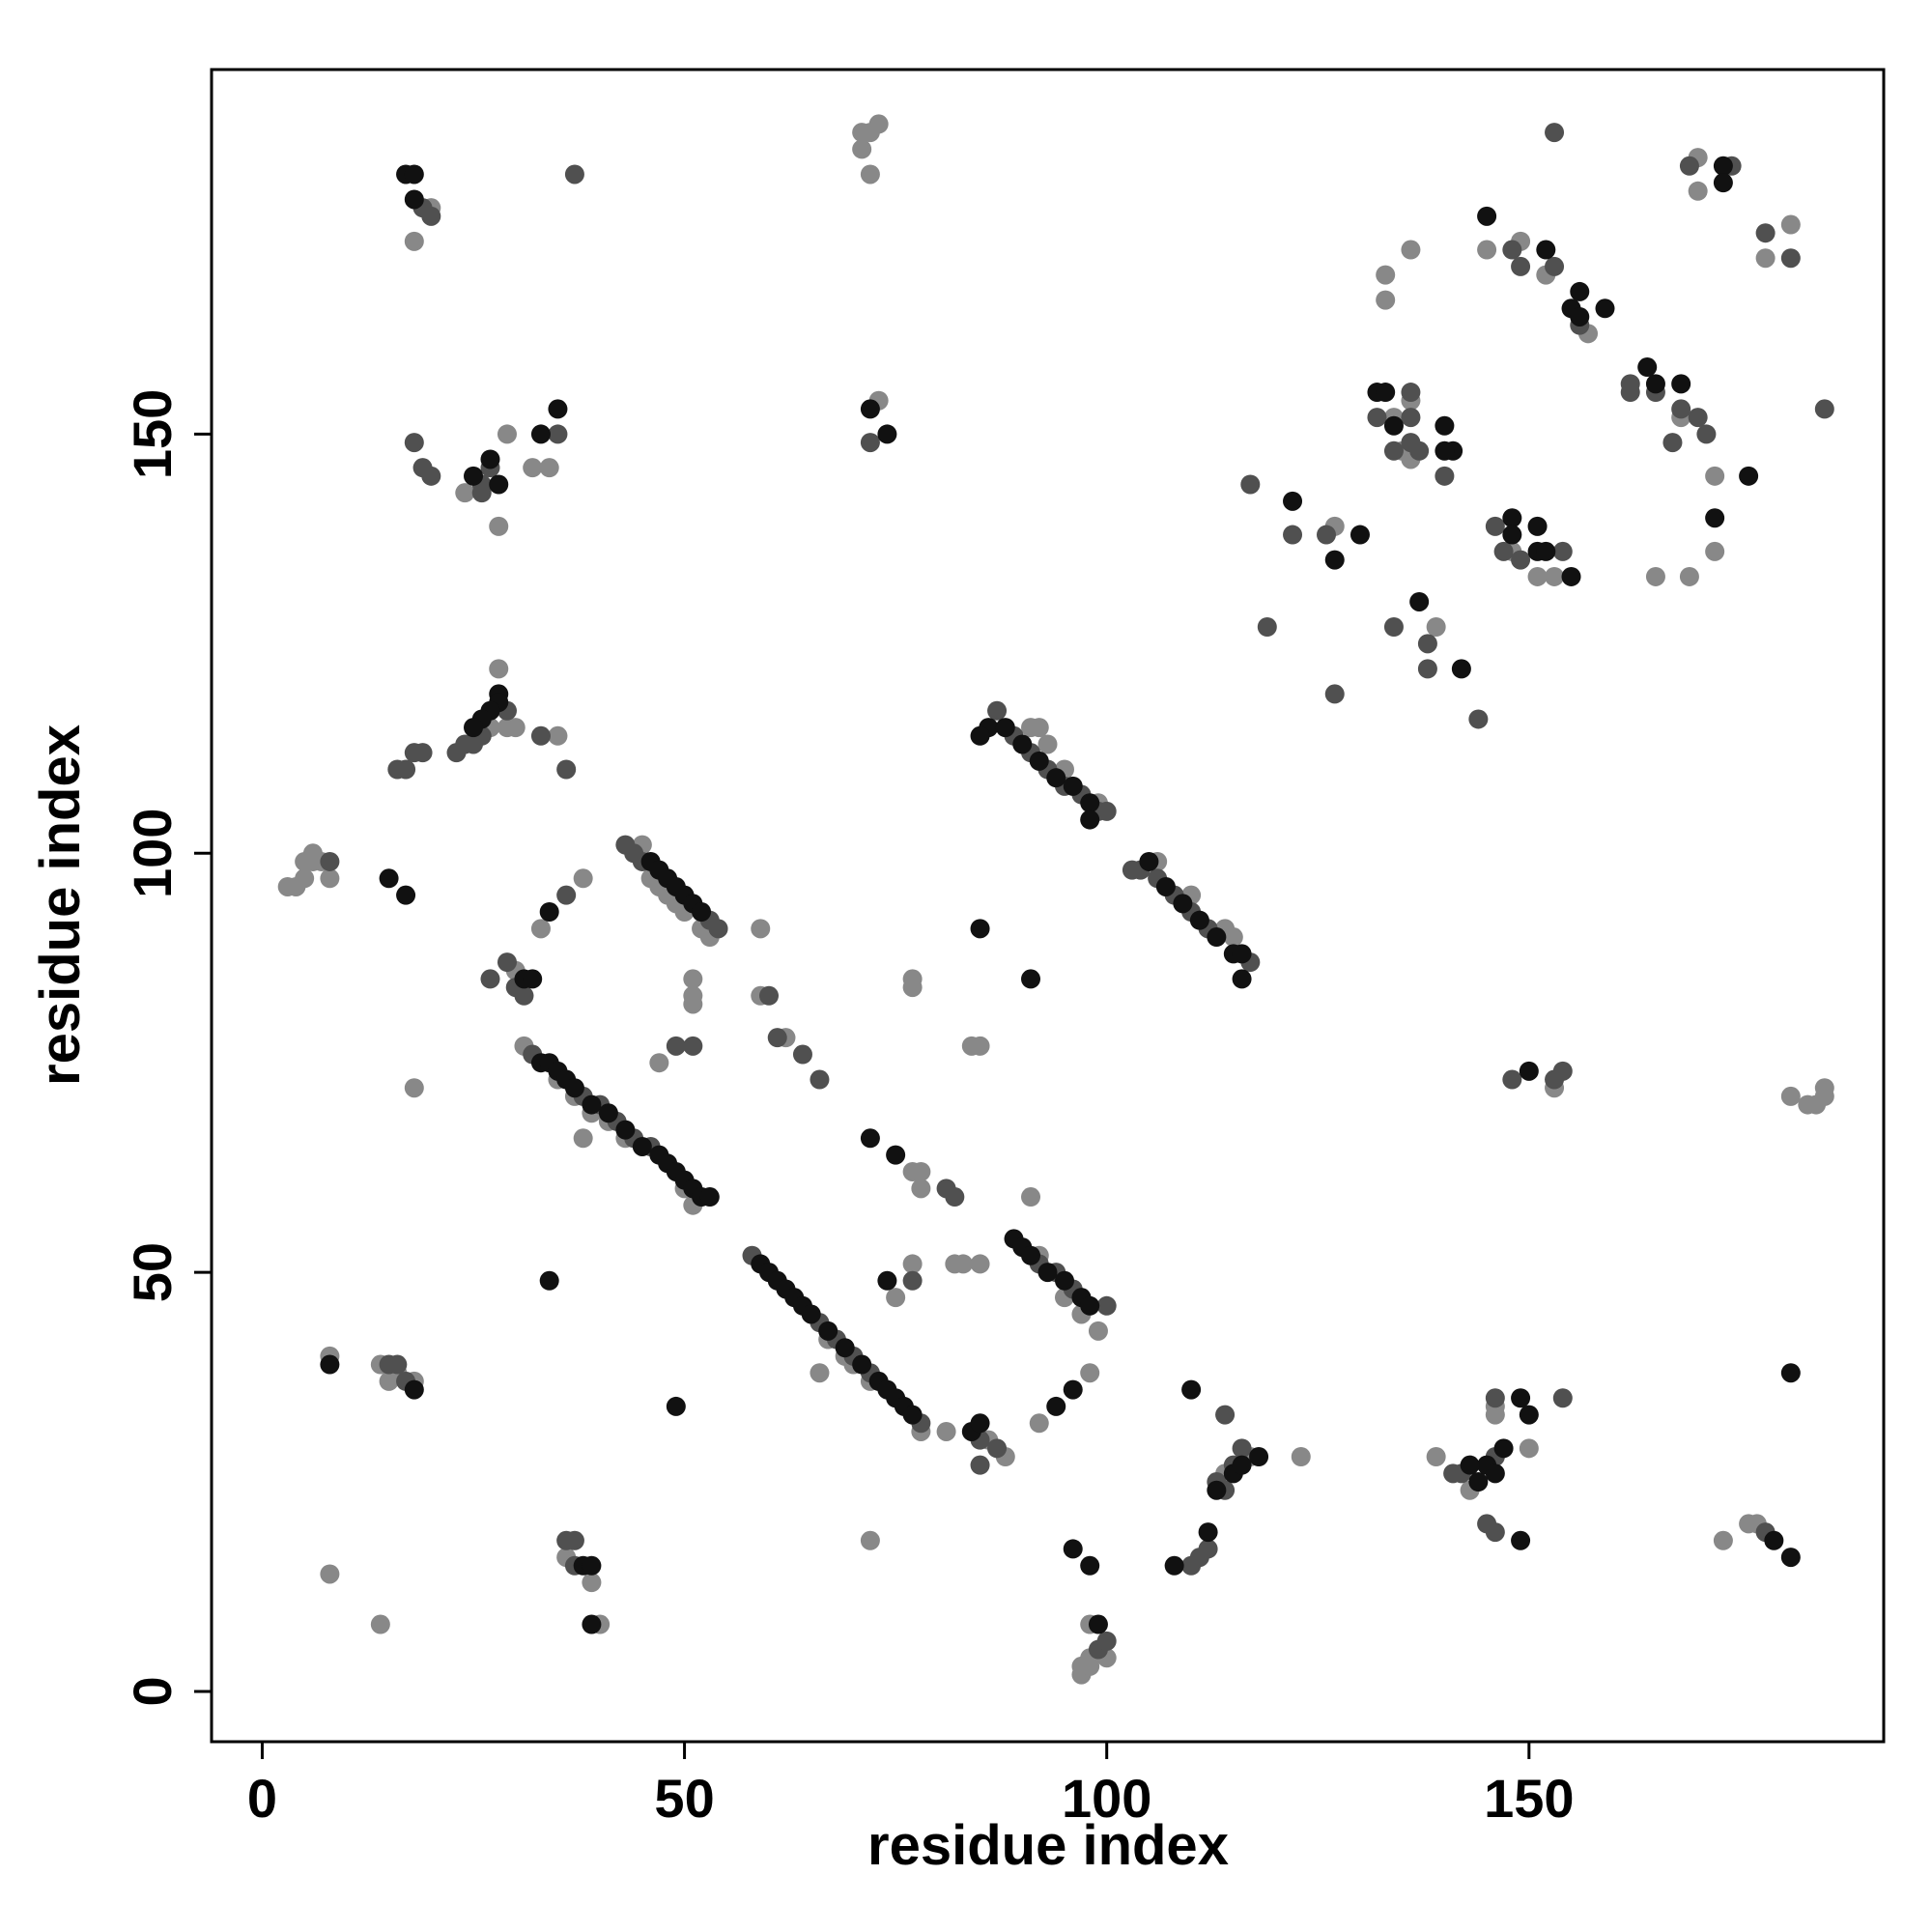  Describe the element at coordinates (60, 905) in the screenshot. I see `y-axis-label: residue index` at that location.